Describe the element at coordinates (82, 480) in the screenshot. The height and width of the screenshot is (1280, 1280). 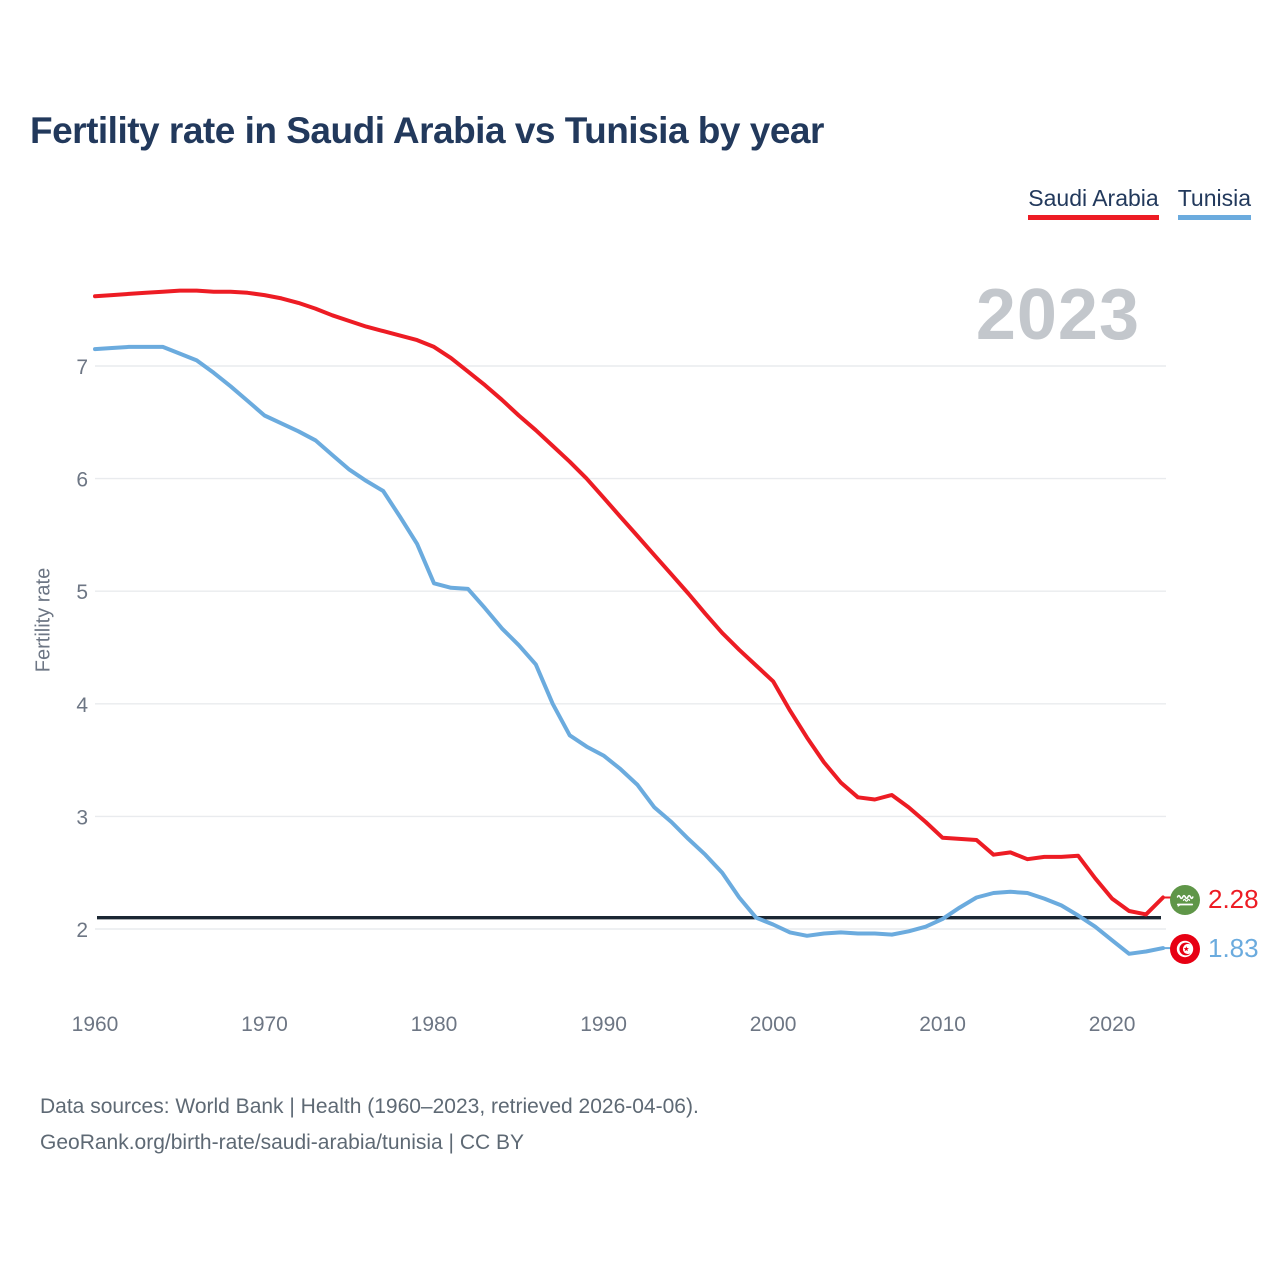
I see `y-tick-label: 6` at that location.